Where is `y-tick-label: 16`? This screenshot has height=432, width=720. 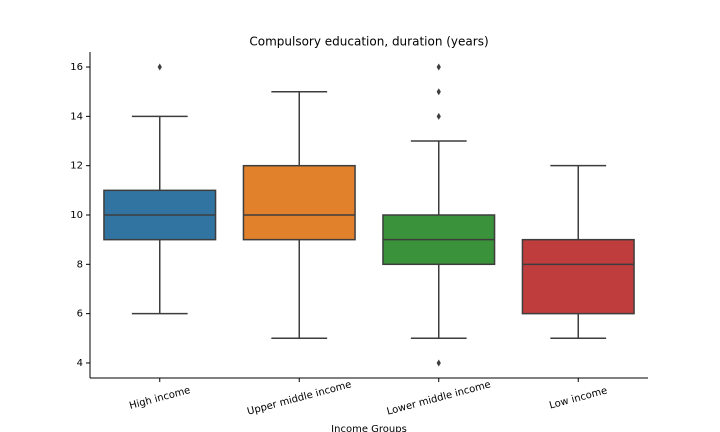 y-tick-label: 16 is located at coordinates (76, 67).